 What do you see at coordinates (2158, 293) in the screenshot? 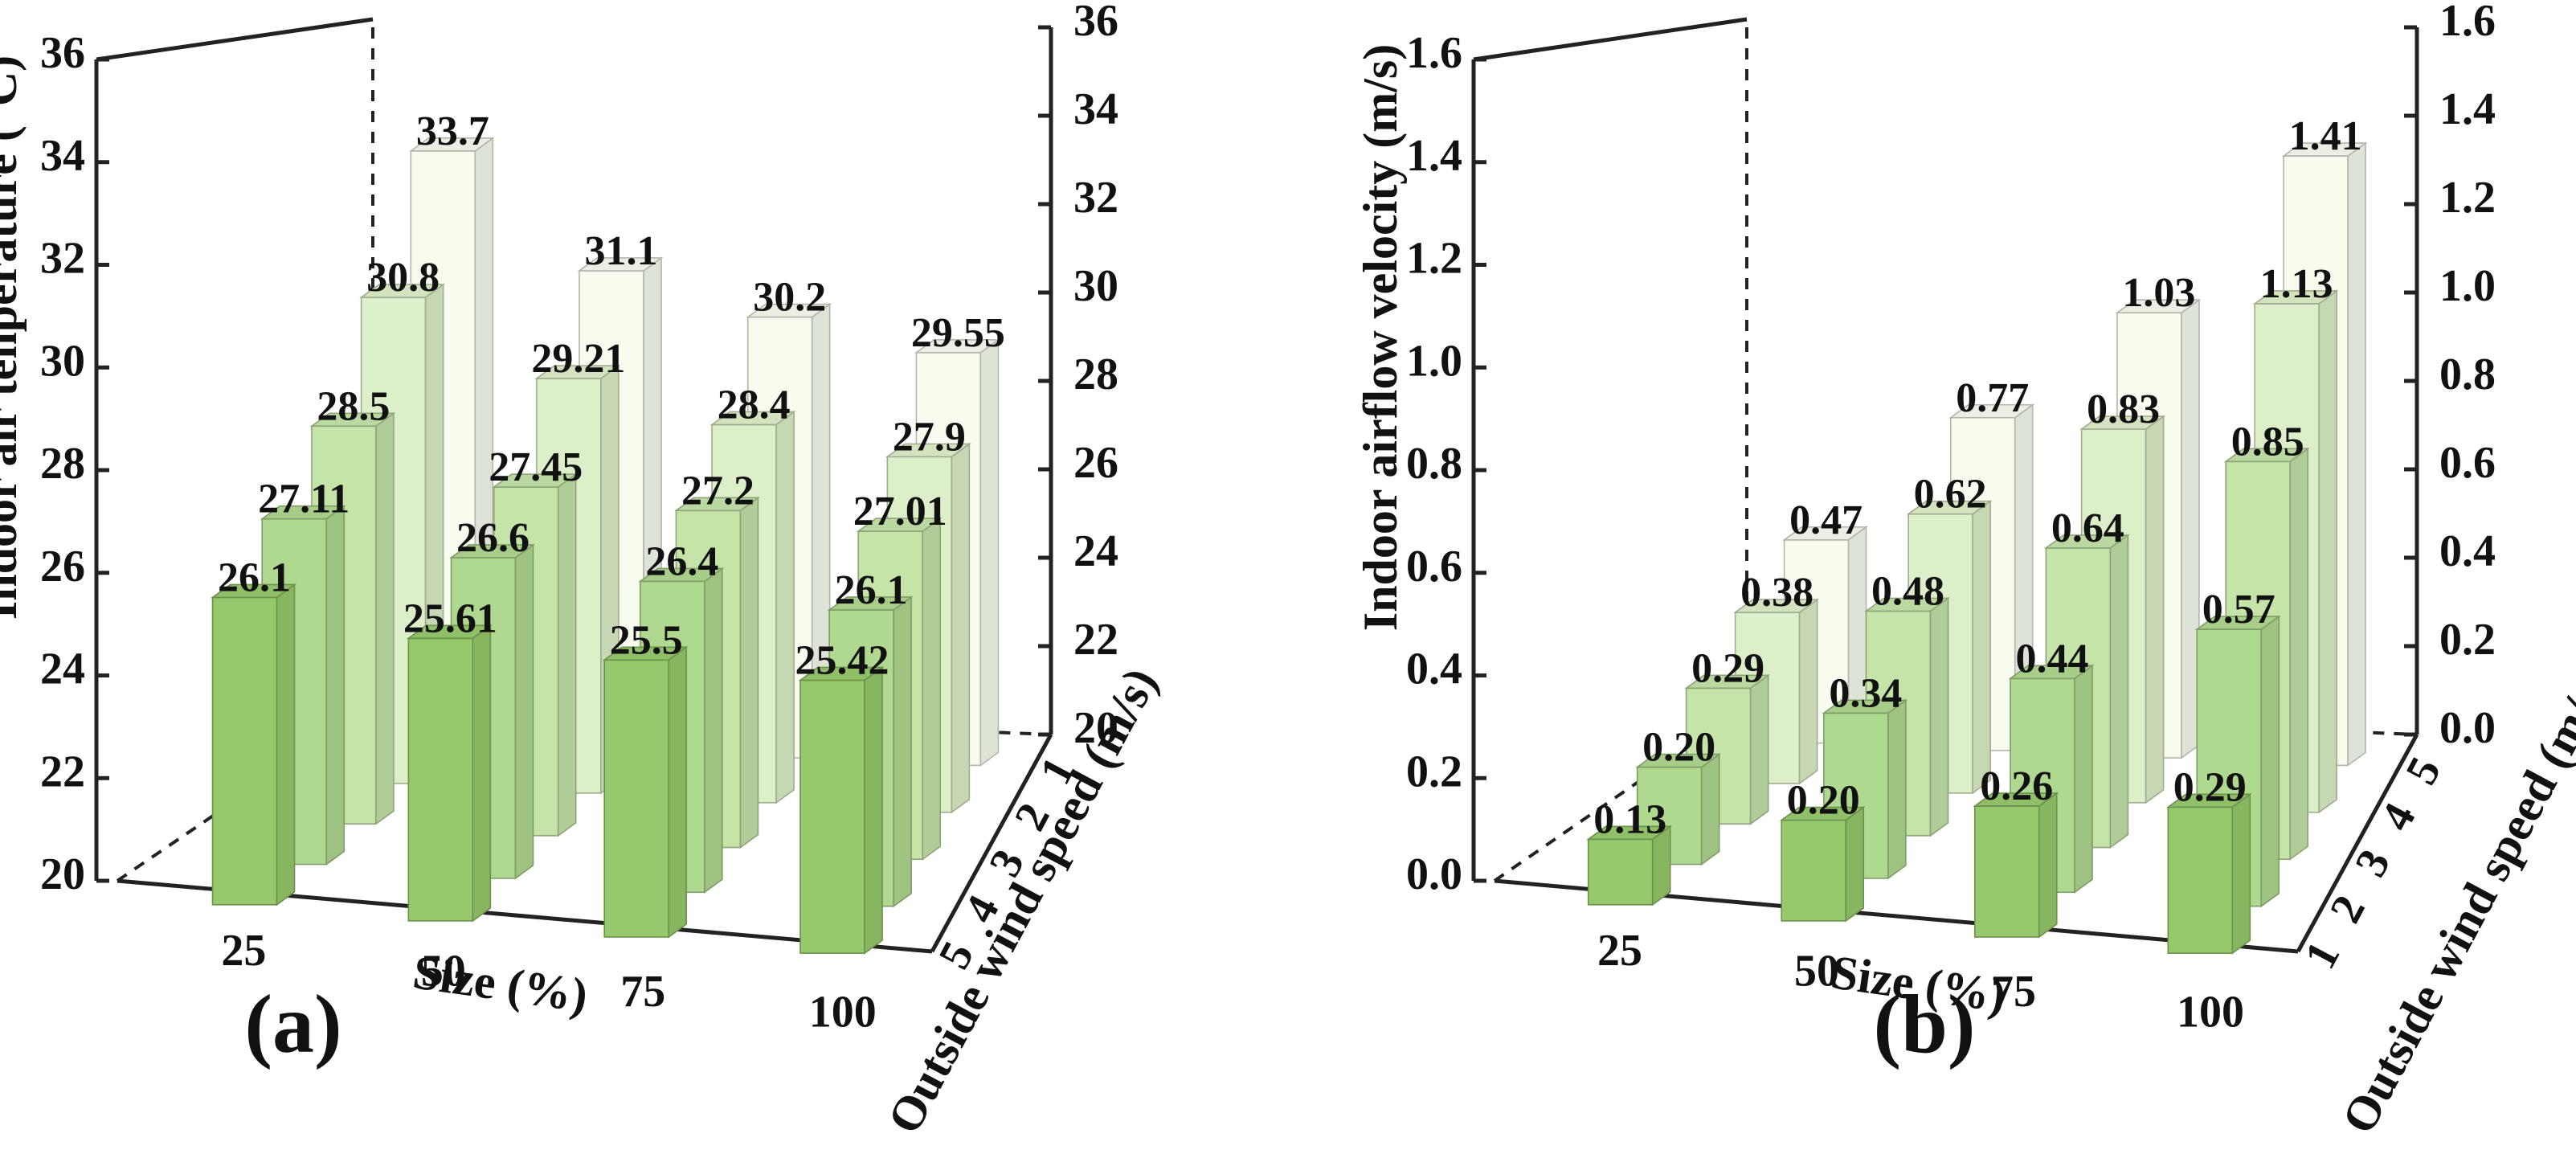
I see `bar-value-label: 1.03` at bounding box center [2158, 293].